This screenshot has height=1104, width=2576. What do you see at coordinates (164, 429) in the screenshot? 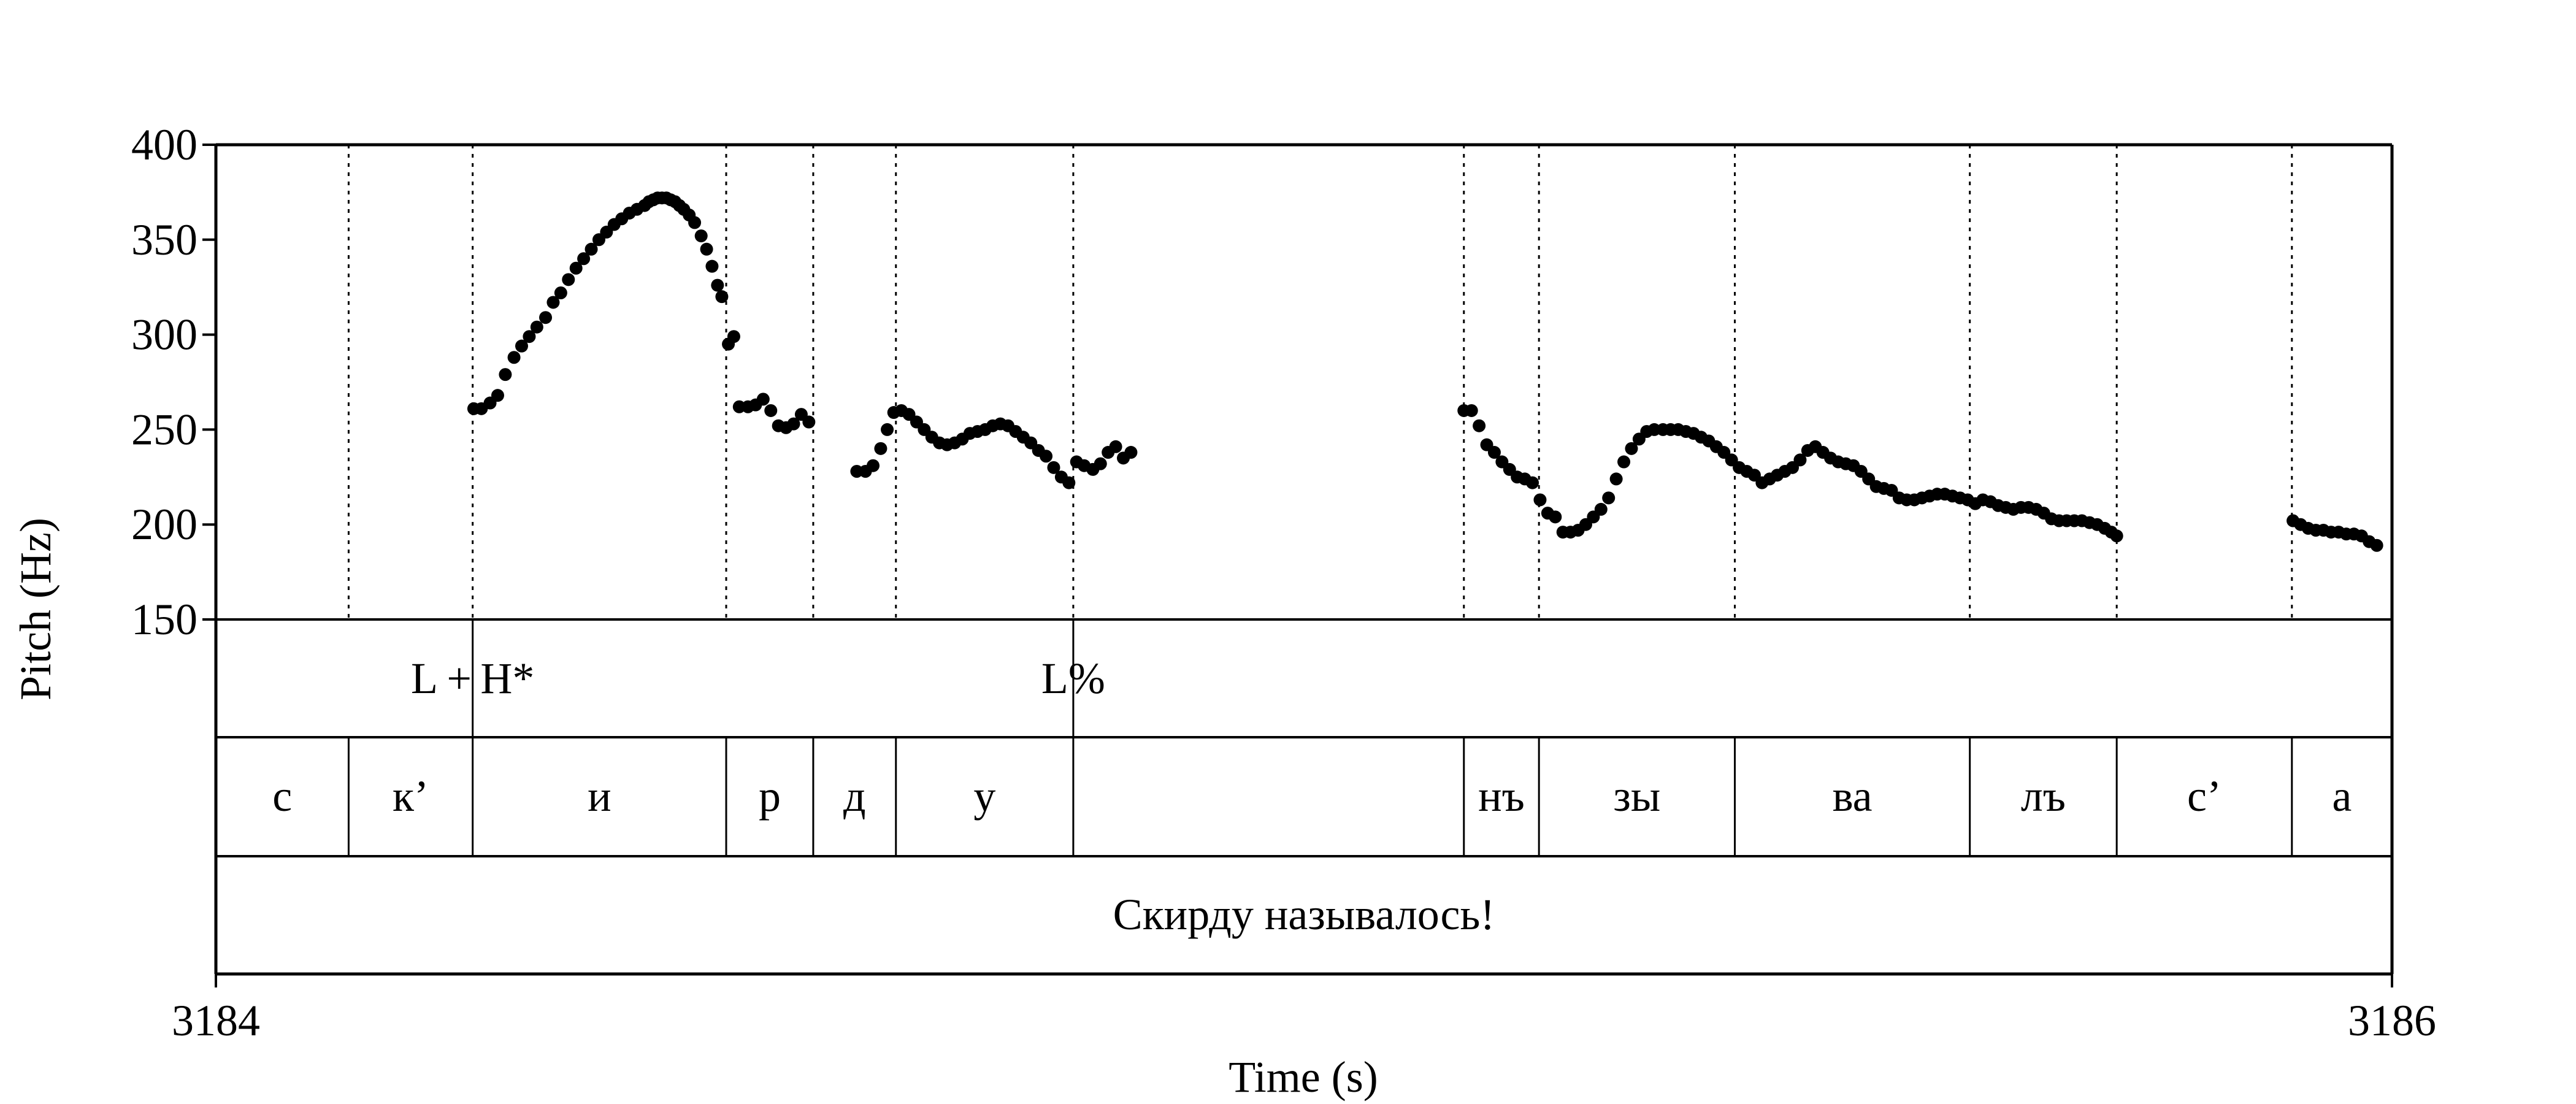
I see `y-tick-label: 250` at bounding box center [164, 429].